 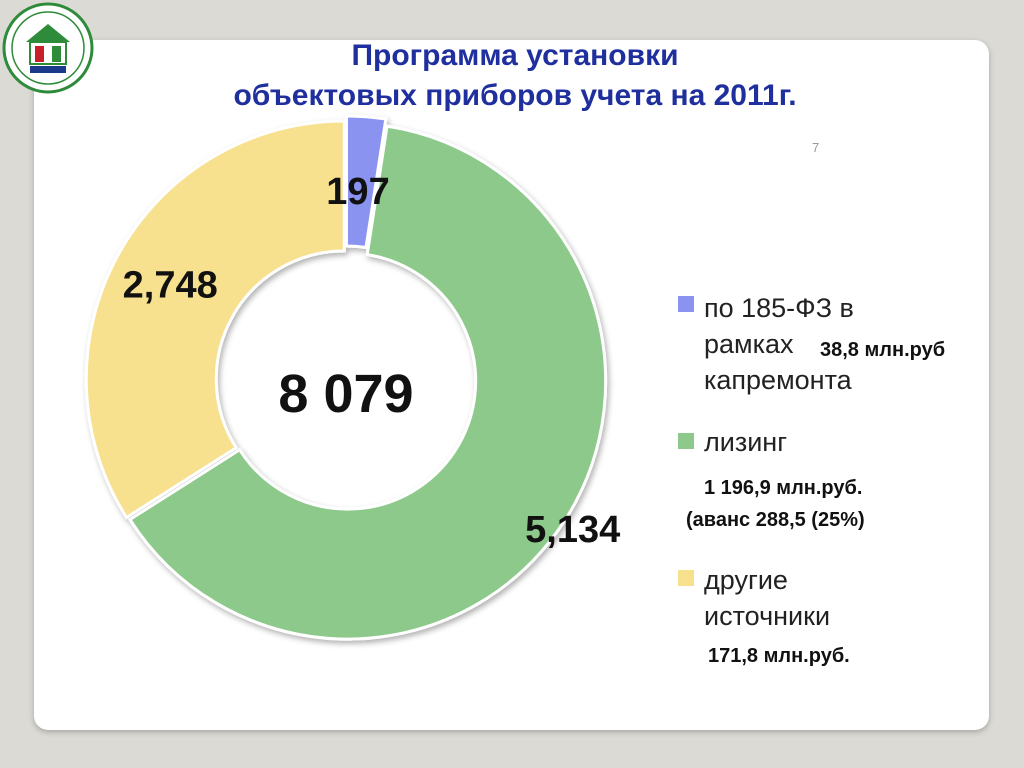 I want to click on legend-amount-leasing-line2: (аванс 288,5 (25%), so click(x=775, y=520).